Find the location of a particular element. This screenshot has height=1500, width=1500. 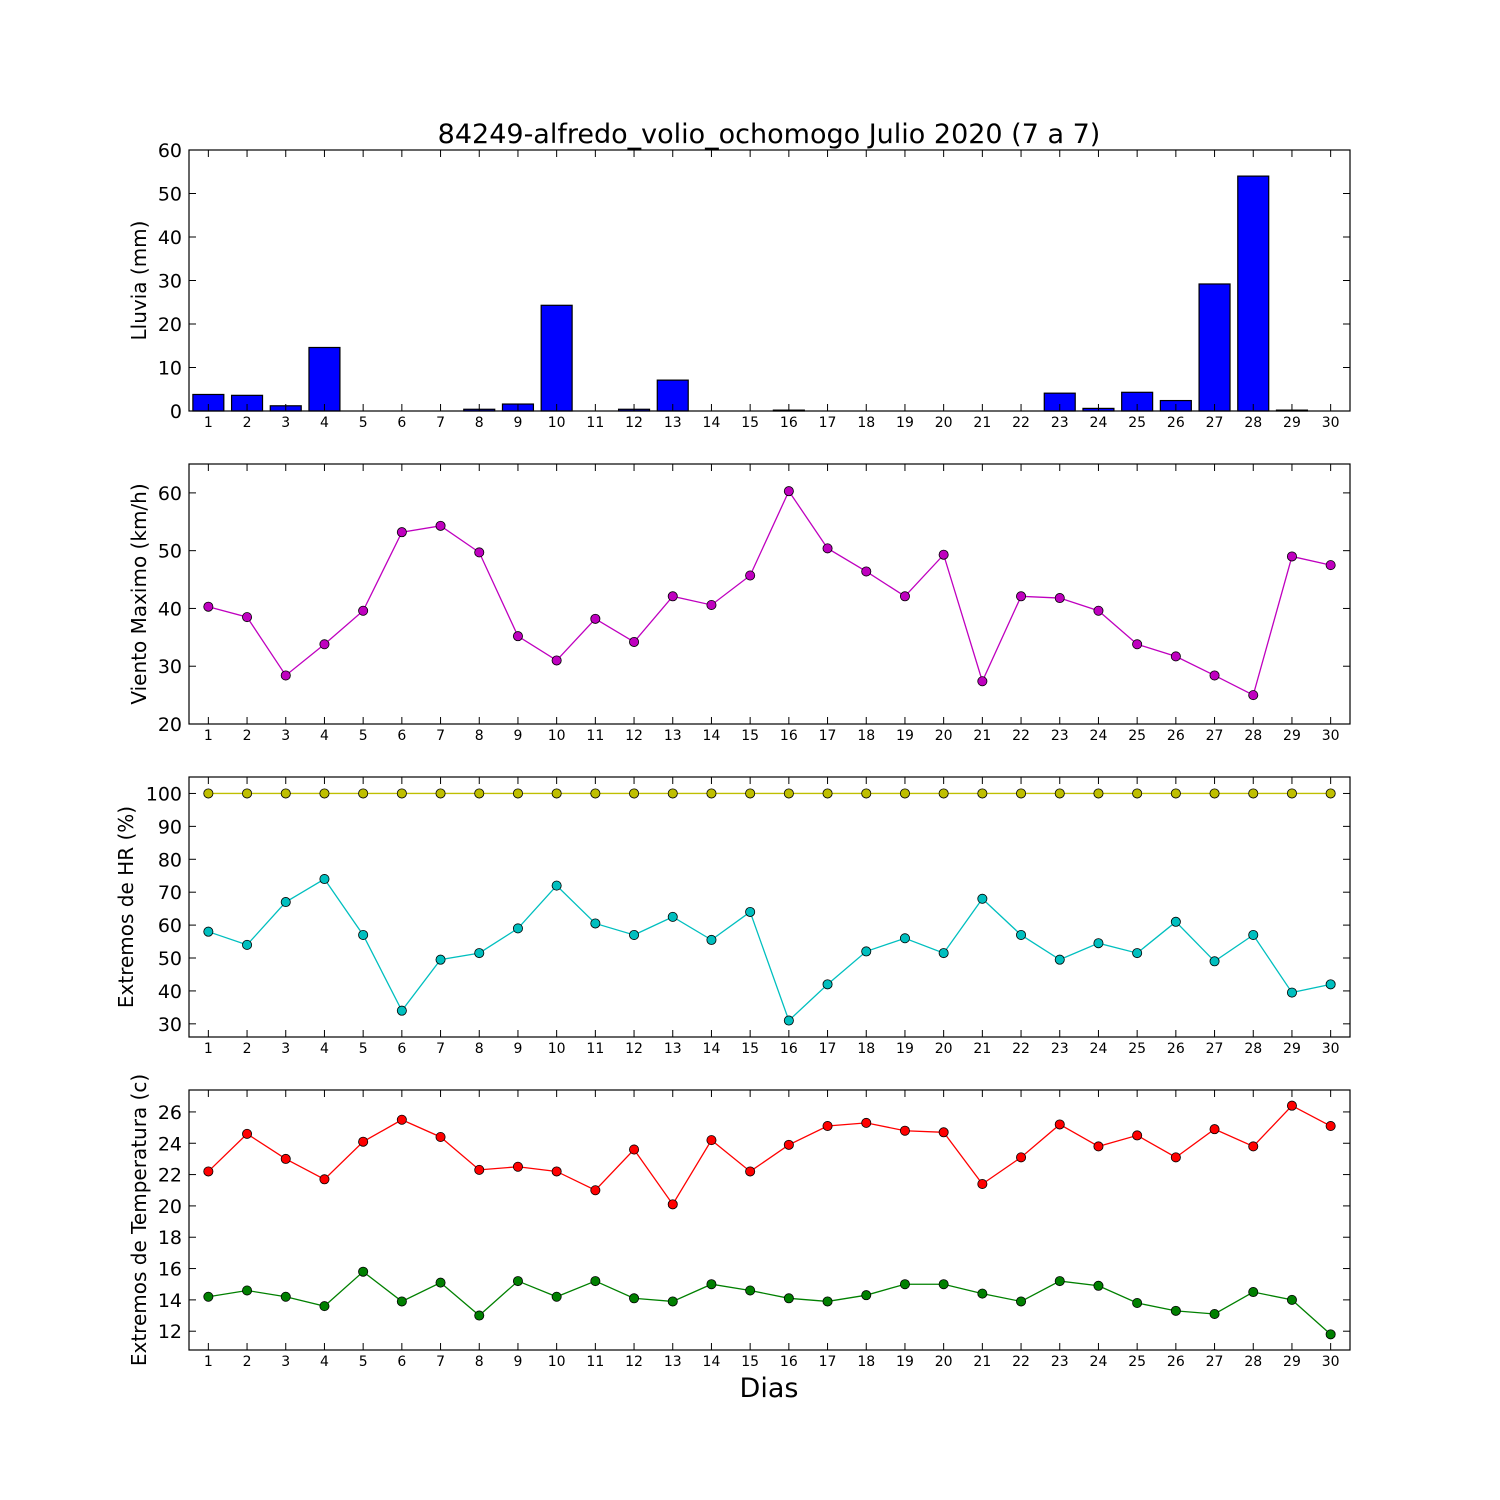

x-tick-label: 8 is located at coordinates (479, 1049).